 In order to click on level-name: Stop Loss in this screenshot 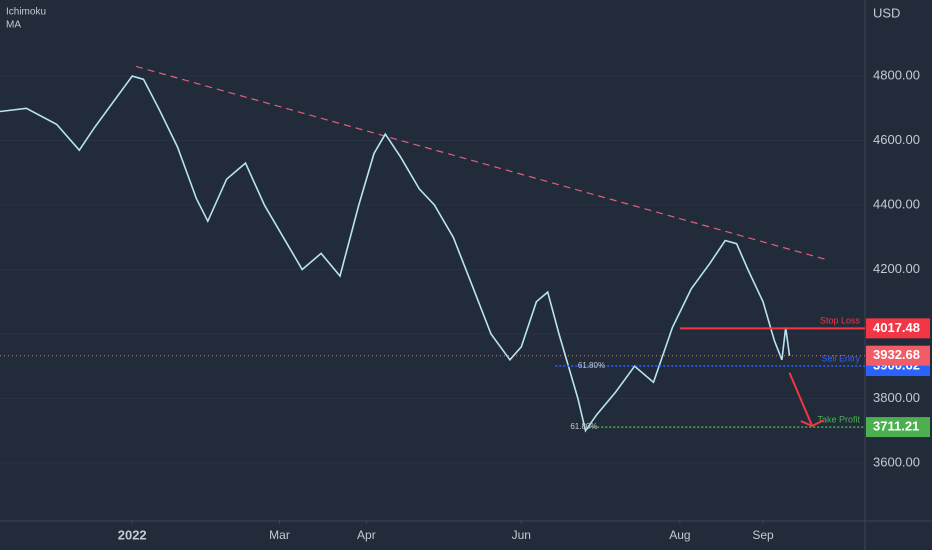, I will do `click(840, 321)`.